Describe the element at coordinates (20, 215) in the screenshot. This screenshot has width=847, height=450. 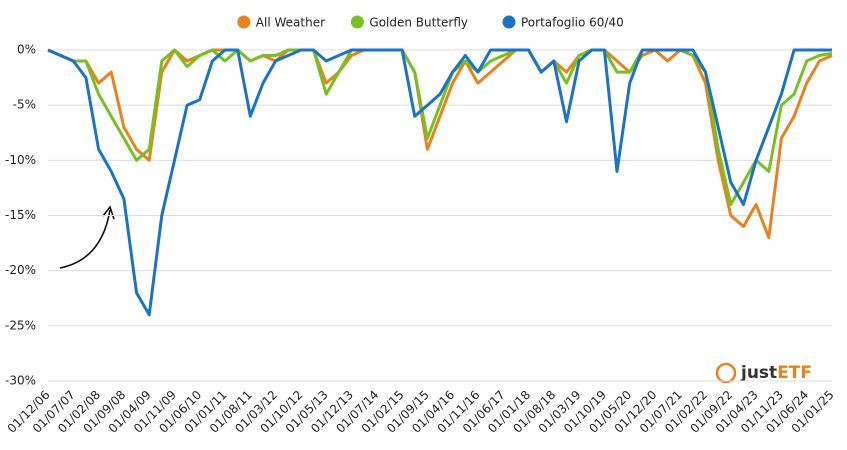
I see `y-tick-label: -15%` at that location.